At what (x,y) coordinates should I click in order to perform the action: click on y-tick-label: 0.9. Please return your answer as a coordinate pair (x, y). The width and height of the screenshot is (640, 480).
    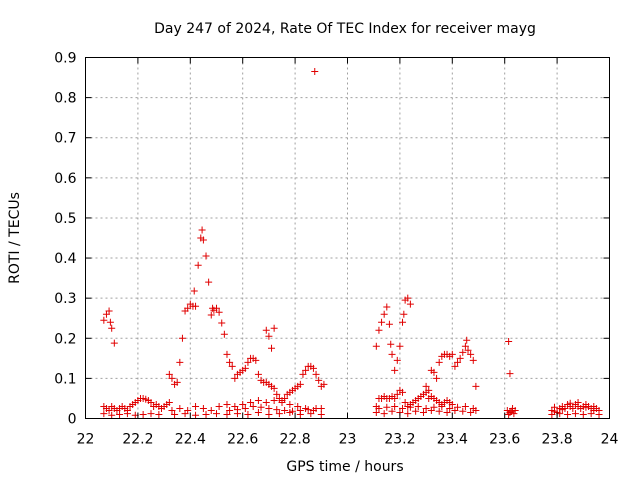
    Looking at the image, I should click on (65, 59).